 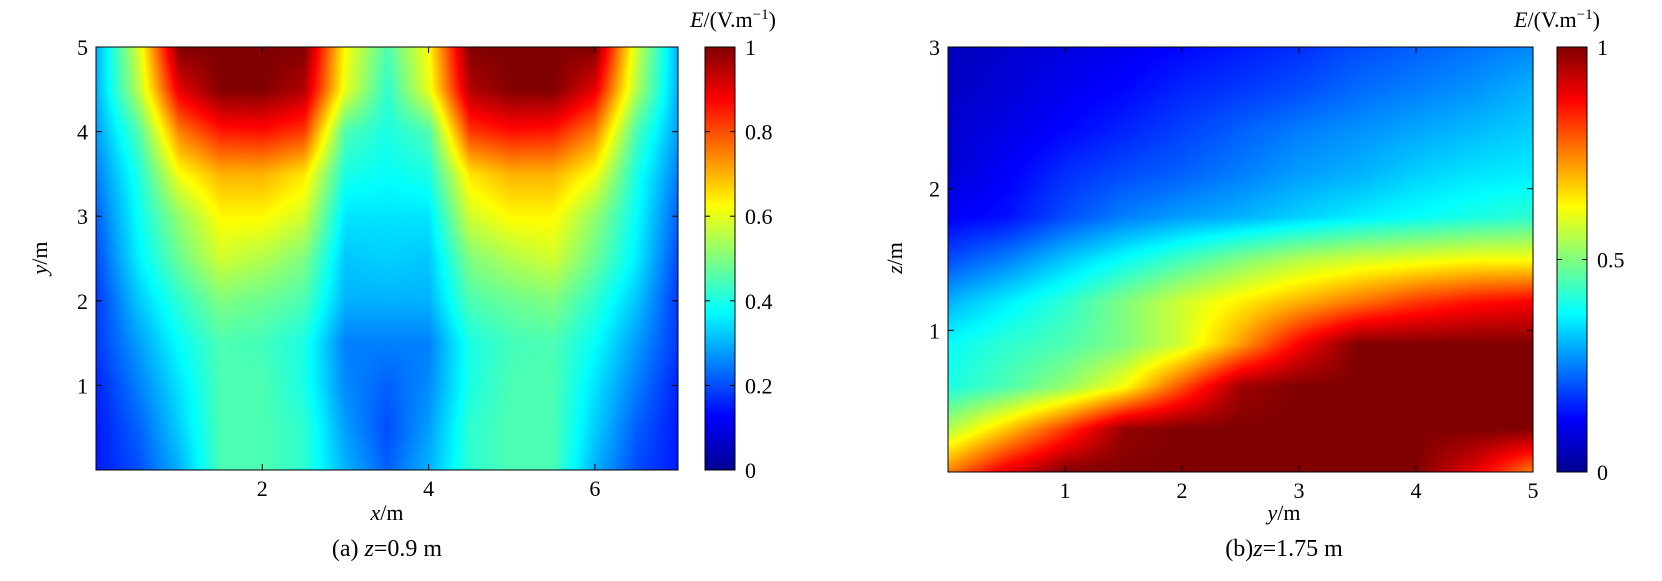 I want to click on panel-a-x-axis-label: x/m, so click(x=387, y=512).